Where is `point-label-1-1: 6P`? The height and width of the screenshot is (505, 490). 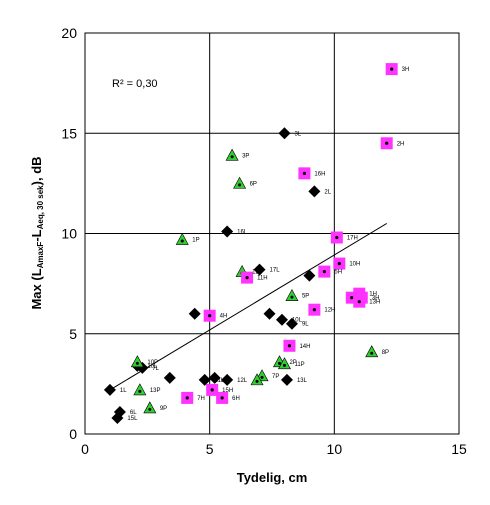
point-label-1-1: 6P is located at coordinates (253, 184).